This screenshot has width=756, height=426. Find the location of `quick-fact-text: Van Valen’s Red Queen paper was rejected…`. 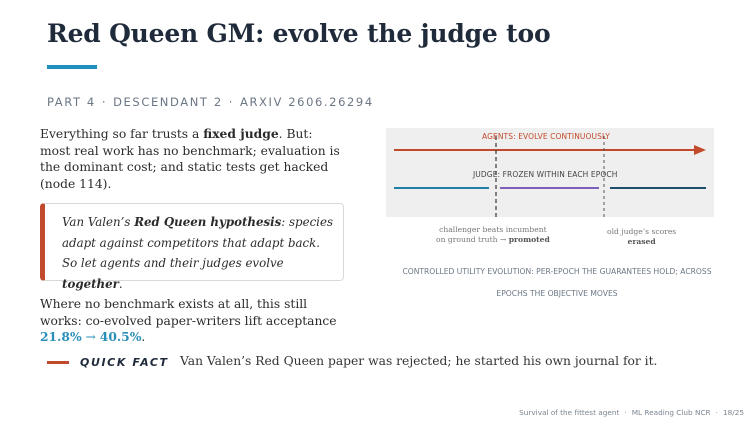

quick-fact-text: Van Valen’s Red Queen paper was rejected… is located at coordinates (419, 361).